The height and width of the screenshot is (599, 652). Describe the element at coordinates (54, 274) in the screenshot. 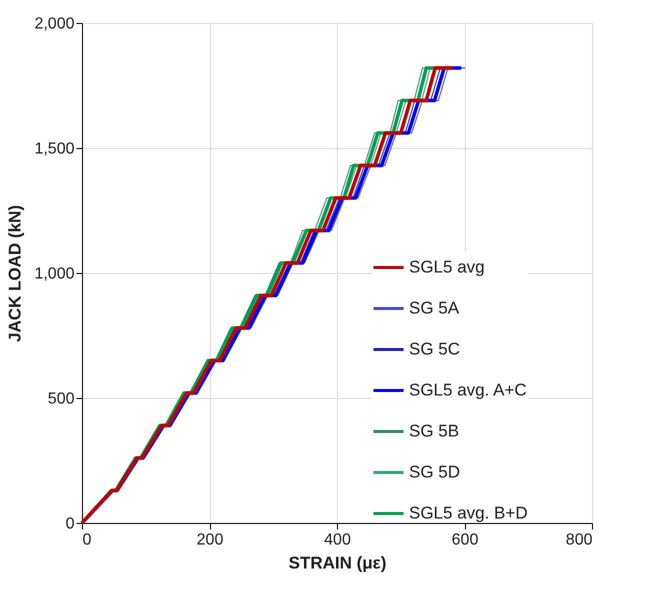

I see `y-tick-label: 1,000` at that location.